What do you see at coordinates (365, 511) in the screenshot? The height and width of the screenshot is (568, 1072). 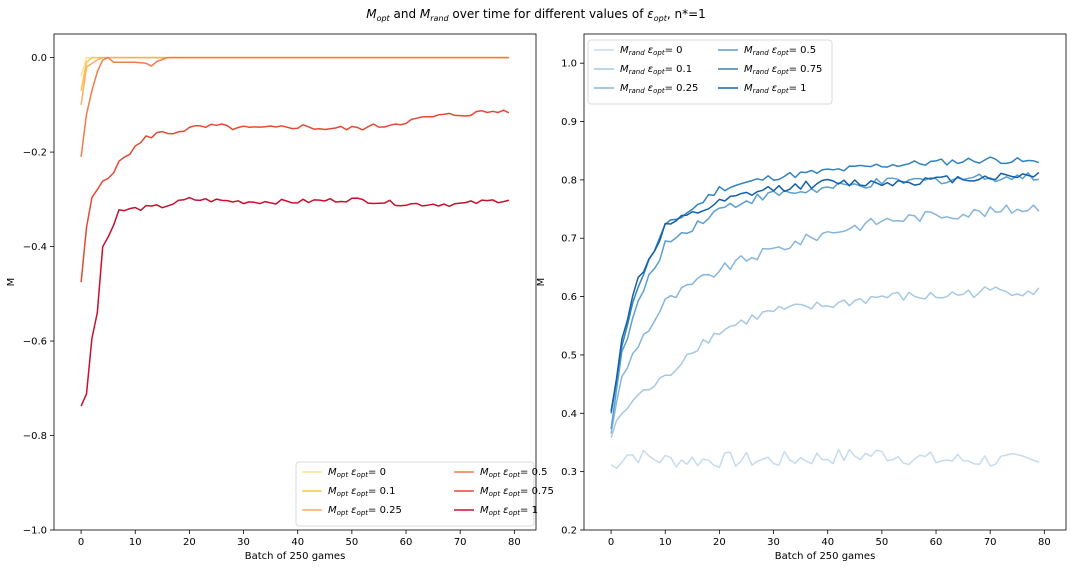 I see `legend-item-2-label: Mopt εopt= 0.25` at bounding box center [365, 511].